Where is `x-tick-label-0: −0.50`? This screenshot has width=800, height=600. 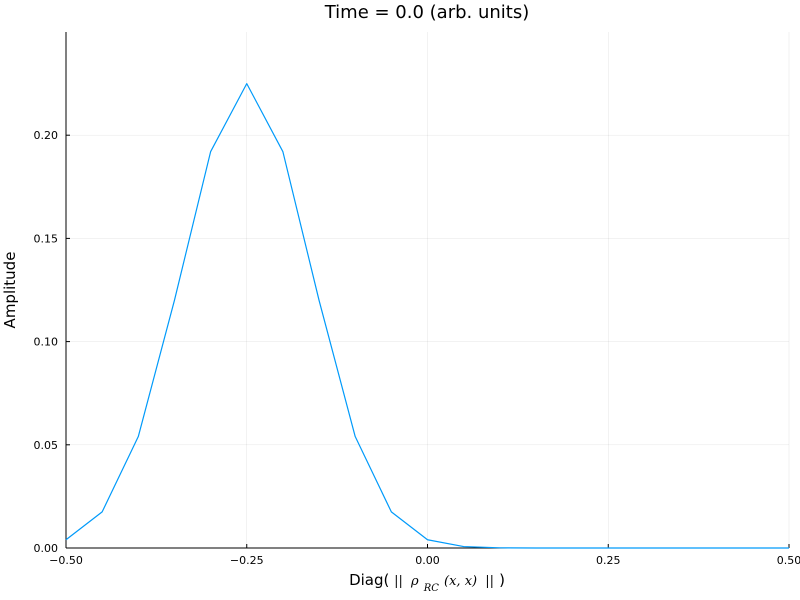
x-tick-label-0: −0.50 is located at coordinates (66, 560).